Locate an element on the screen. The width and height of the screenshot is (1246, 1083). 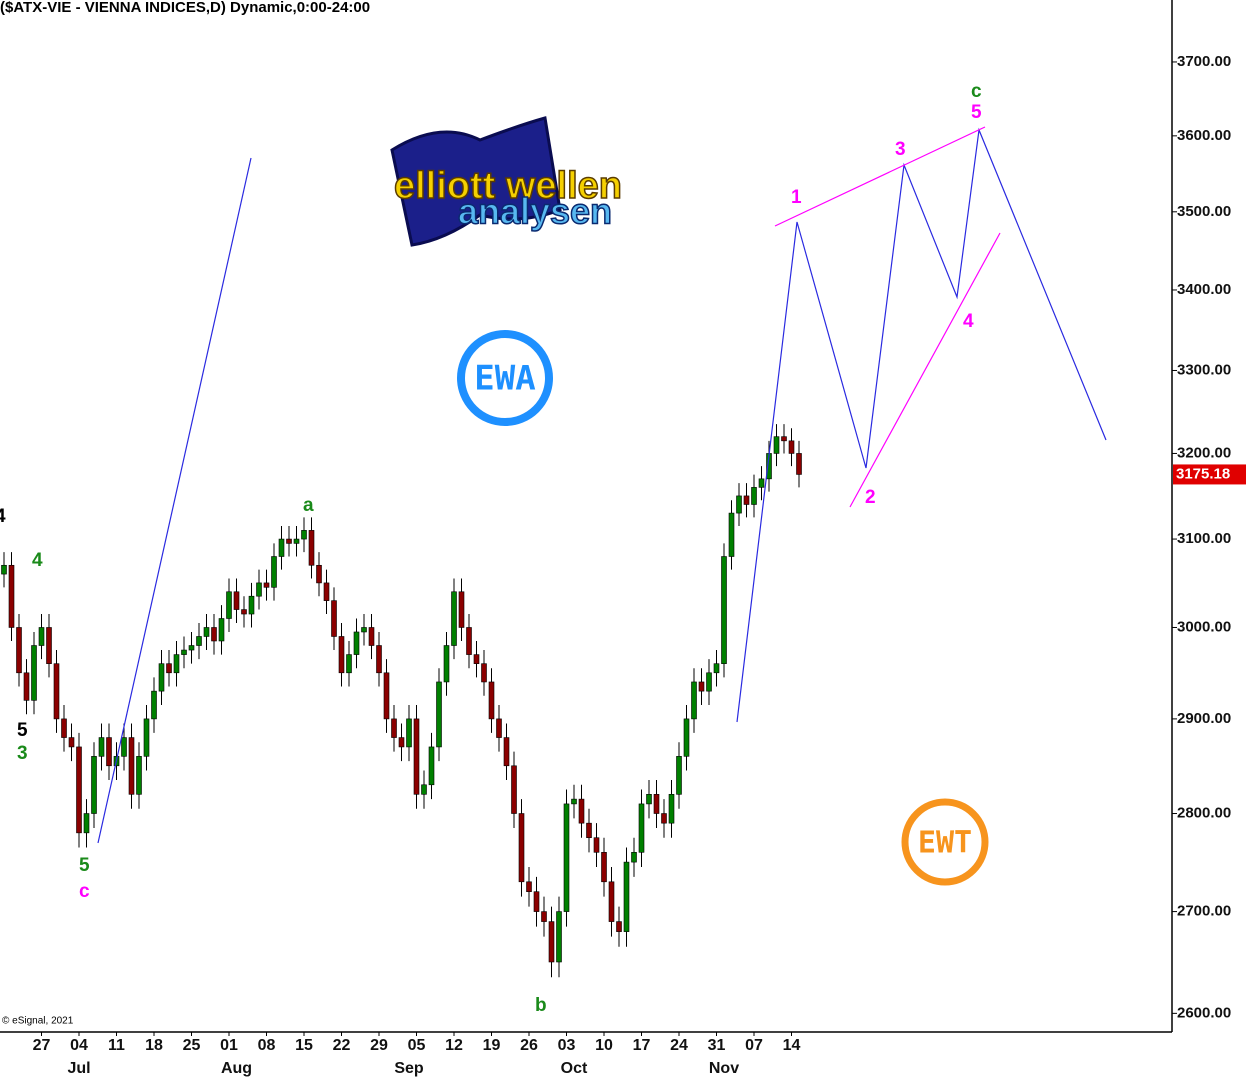
y-tick-label: 2900.00 is located at coordinates (1204, 718).